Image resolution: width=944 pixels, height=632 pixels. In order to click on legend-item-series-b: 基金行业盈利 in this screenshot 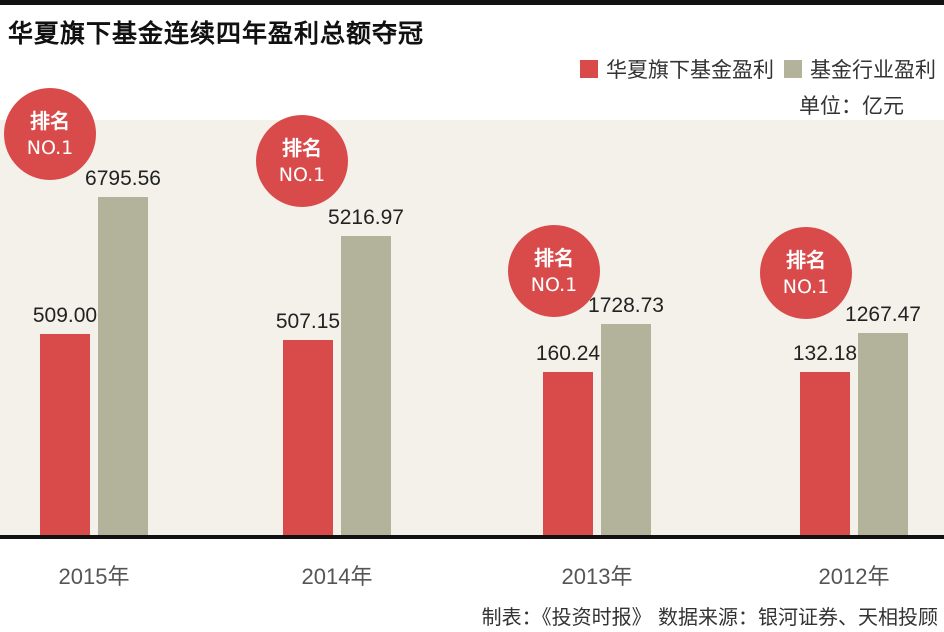, I will do `click(860, 69)`.